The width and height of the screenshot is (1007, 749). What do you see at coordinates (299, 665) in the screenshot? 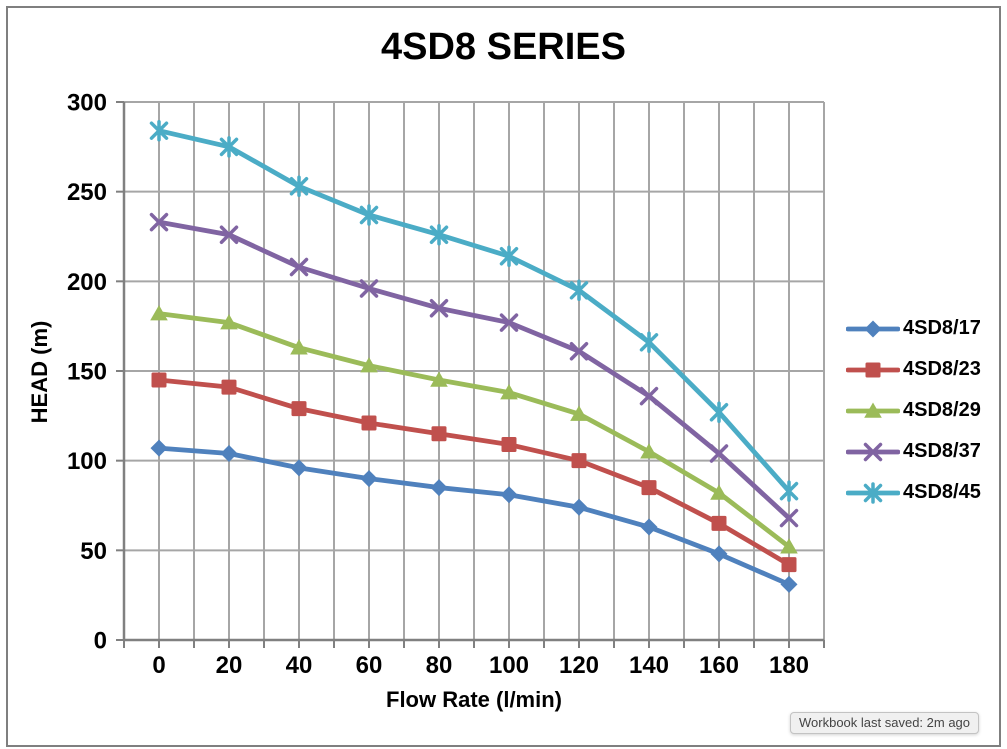
I see `x-tick-label: 40` at bounding box center [299, 665].